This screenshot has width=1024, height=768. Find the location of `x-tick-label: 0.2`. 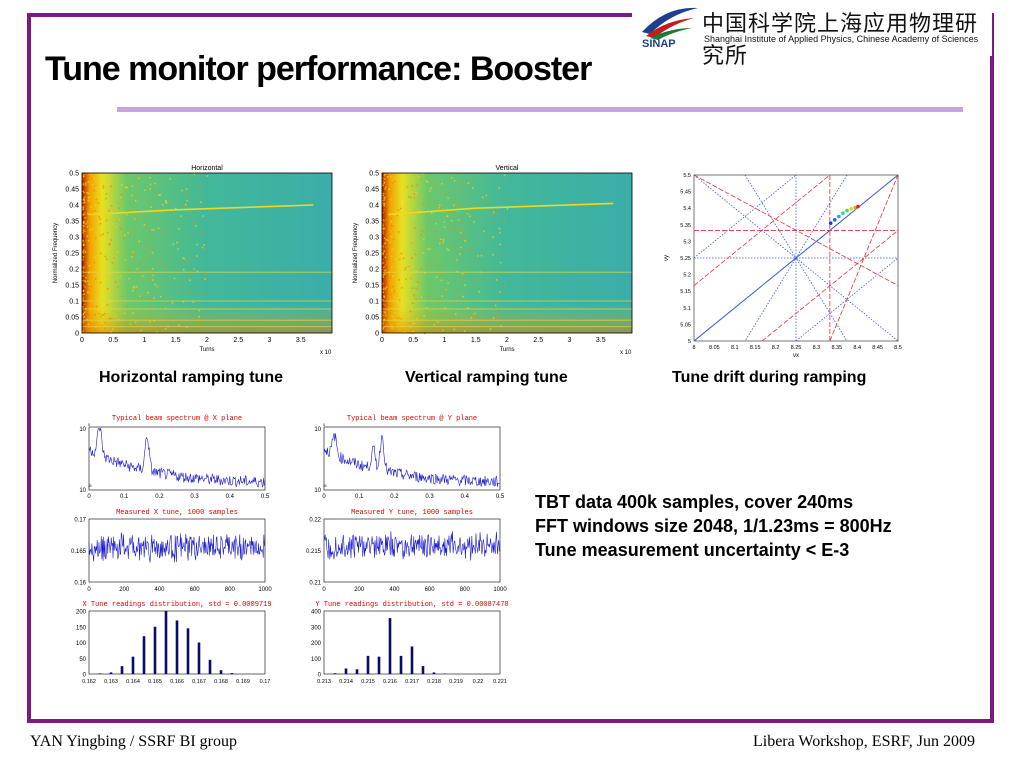

x-tick-label: 0.2 is located at coordinates (159, 497).